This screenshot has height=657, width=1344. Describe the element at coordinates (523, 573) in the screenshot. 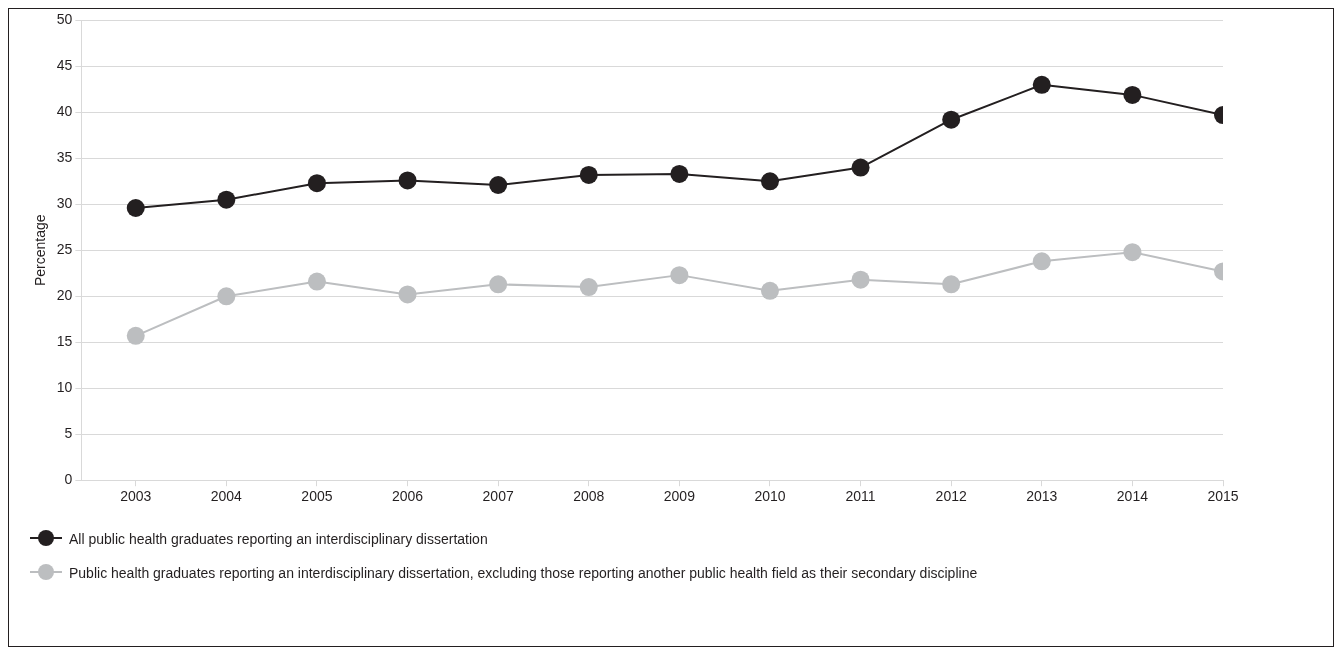

I see `legend-label: Public health graduates reporting an interdisciplinary dissertation, excluding those reporting another public health field as their secondary discipline` at that location.